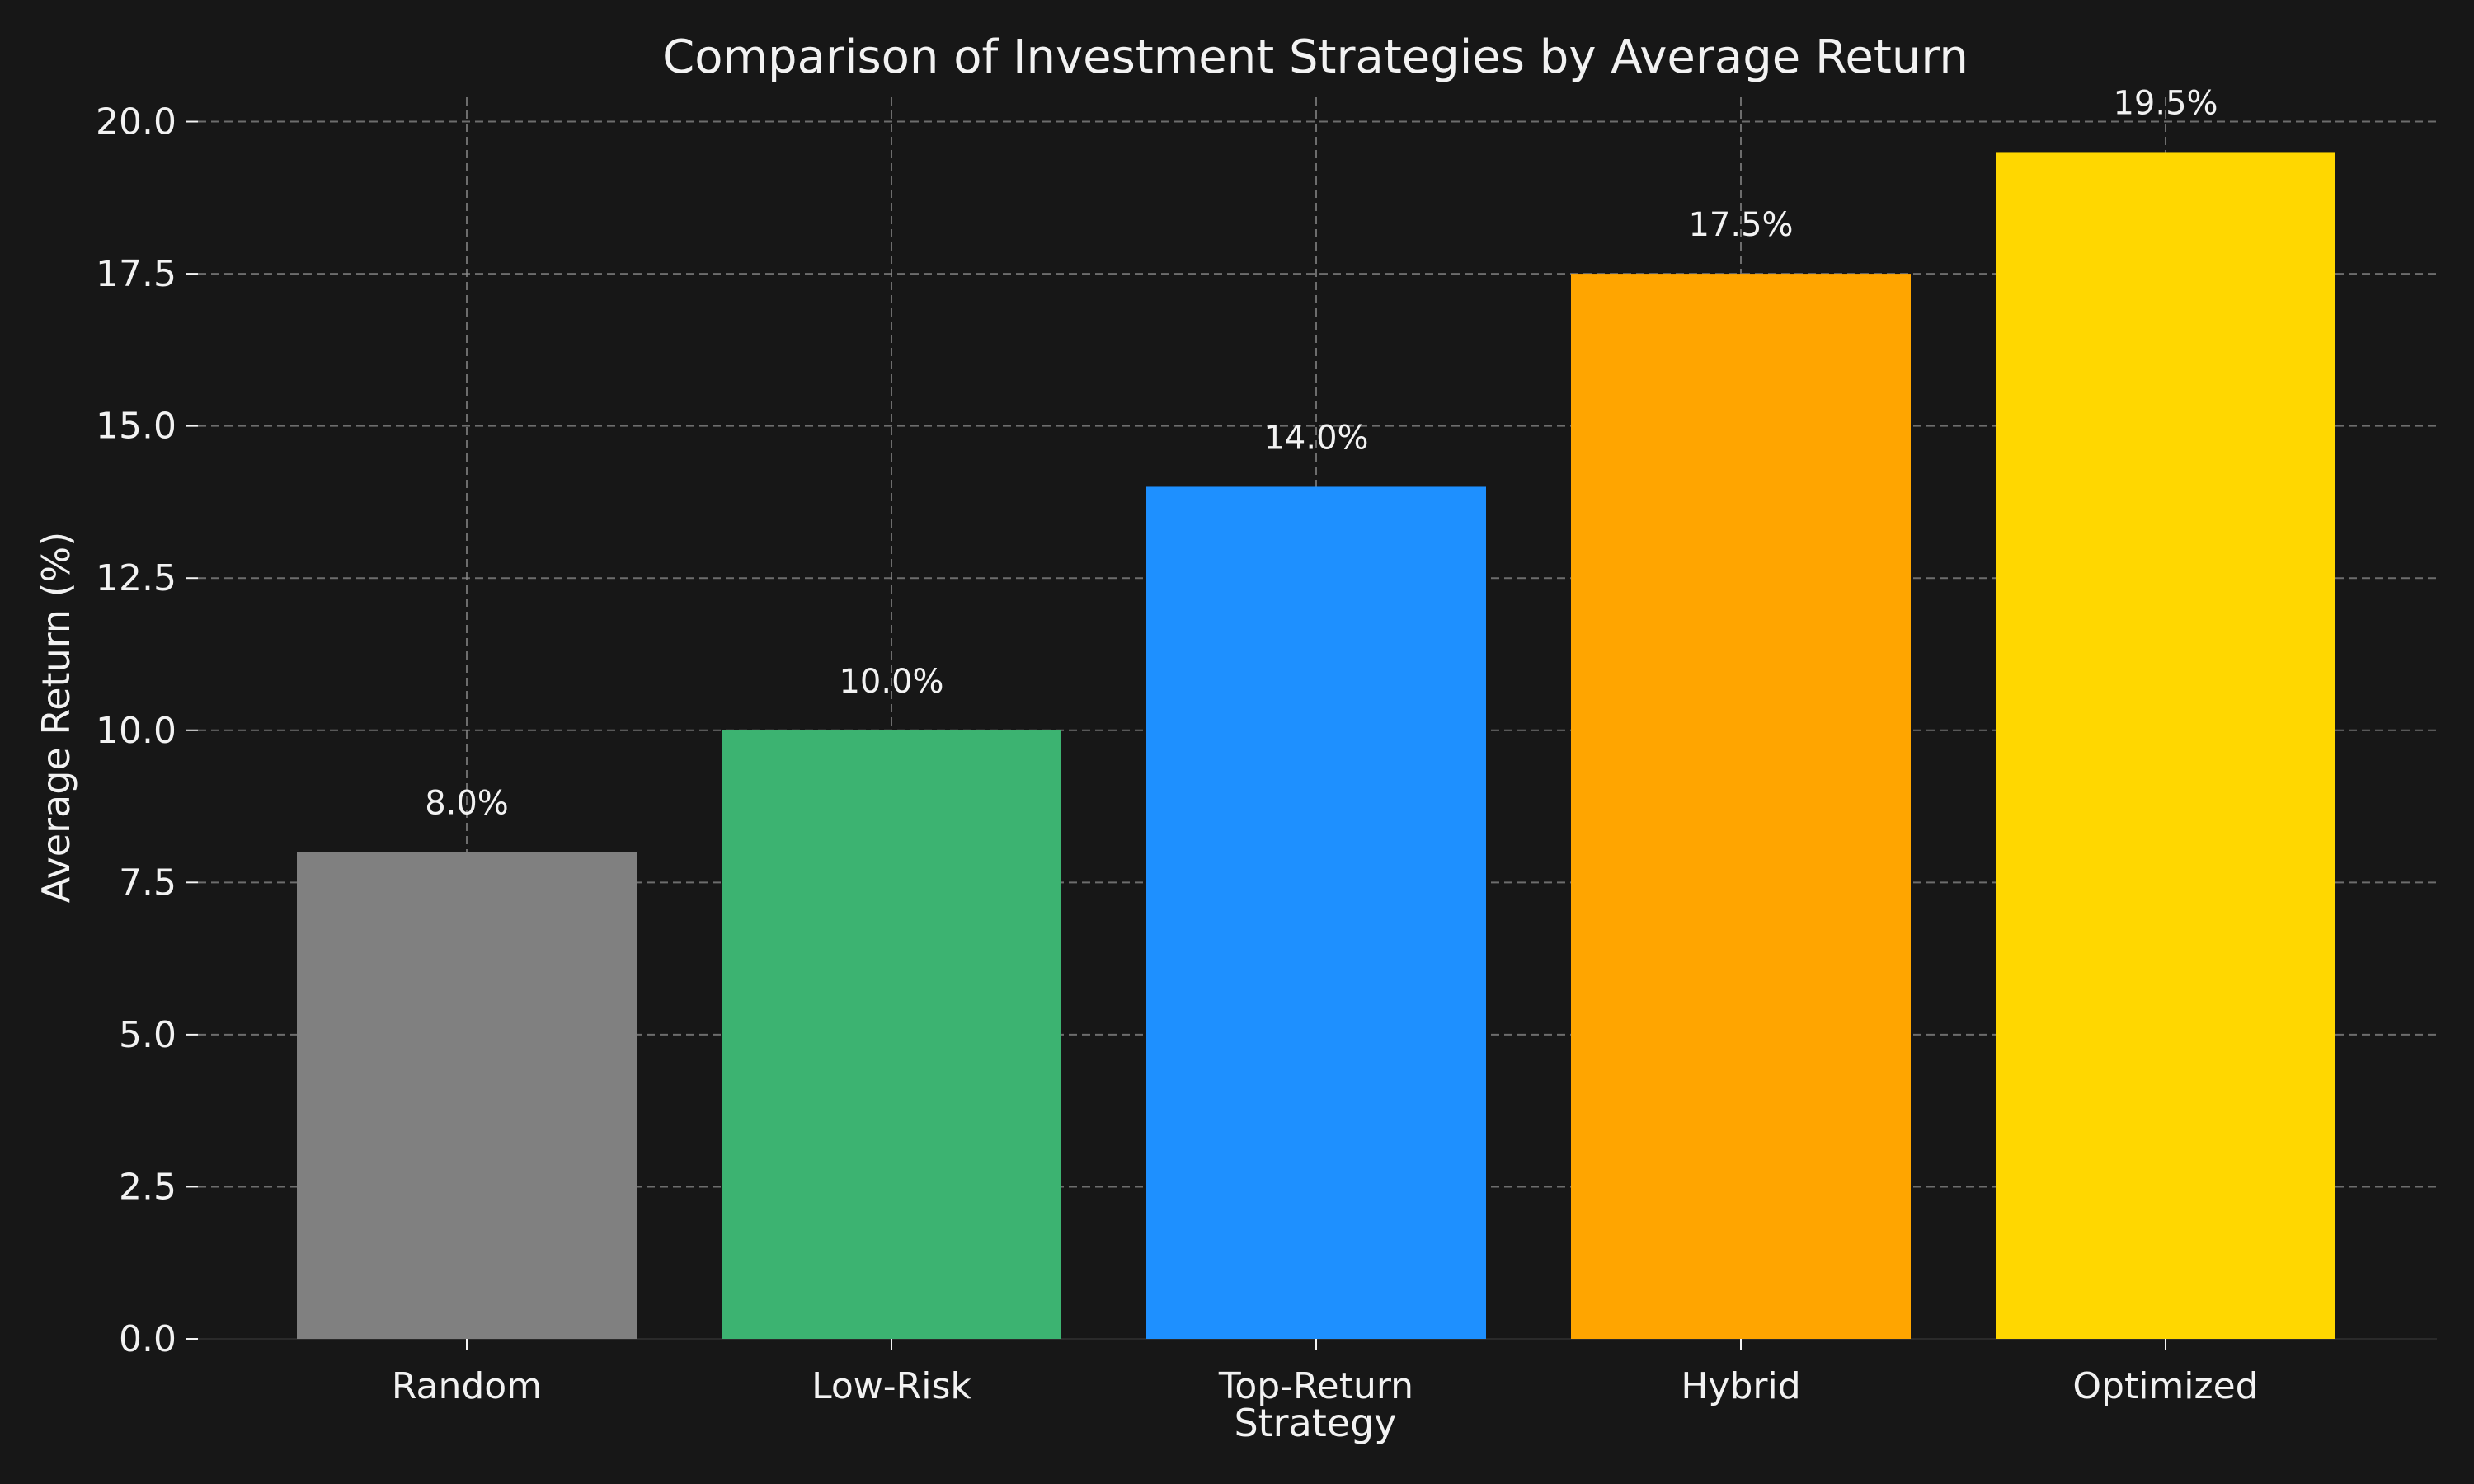  I want to click on x-tick-label: Hybrid, so click(1740, 1386).